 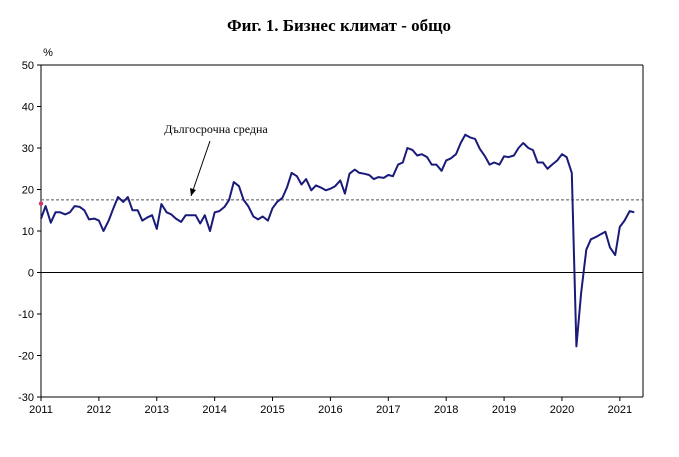 I want to click on x-tick-label: 2013, so click(x=157, y=410).